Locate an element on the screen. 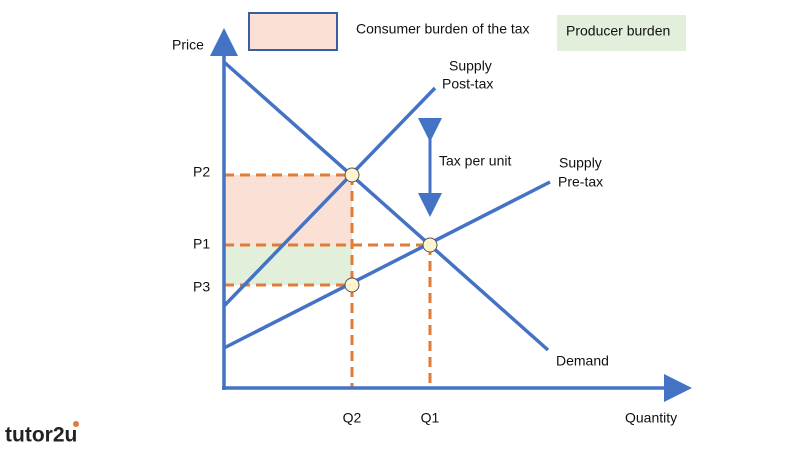 This screenshot has width=800, height=449. logo: tutor2u is located at coordinates (41, 435).